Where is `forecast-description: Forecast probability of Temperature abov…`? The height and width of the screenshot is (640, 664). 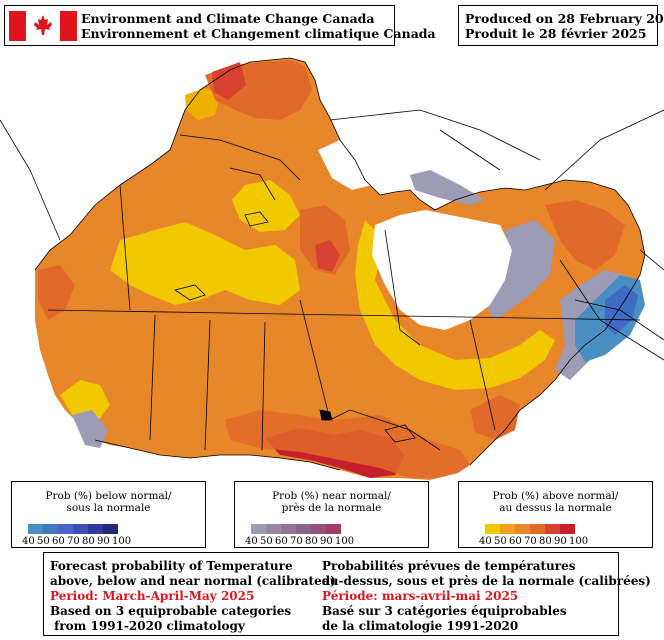 forecast-description: Forecast probability of Temperature abov… is located at coordinates (347, 594).